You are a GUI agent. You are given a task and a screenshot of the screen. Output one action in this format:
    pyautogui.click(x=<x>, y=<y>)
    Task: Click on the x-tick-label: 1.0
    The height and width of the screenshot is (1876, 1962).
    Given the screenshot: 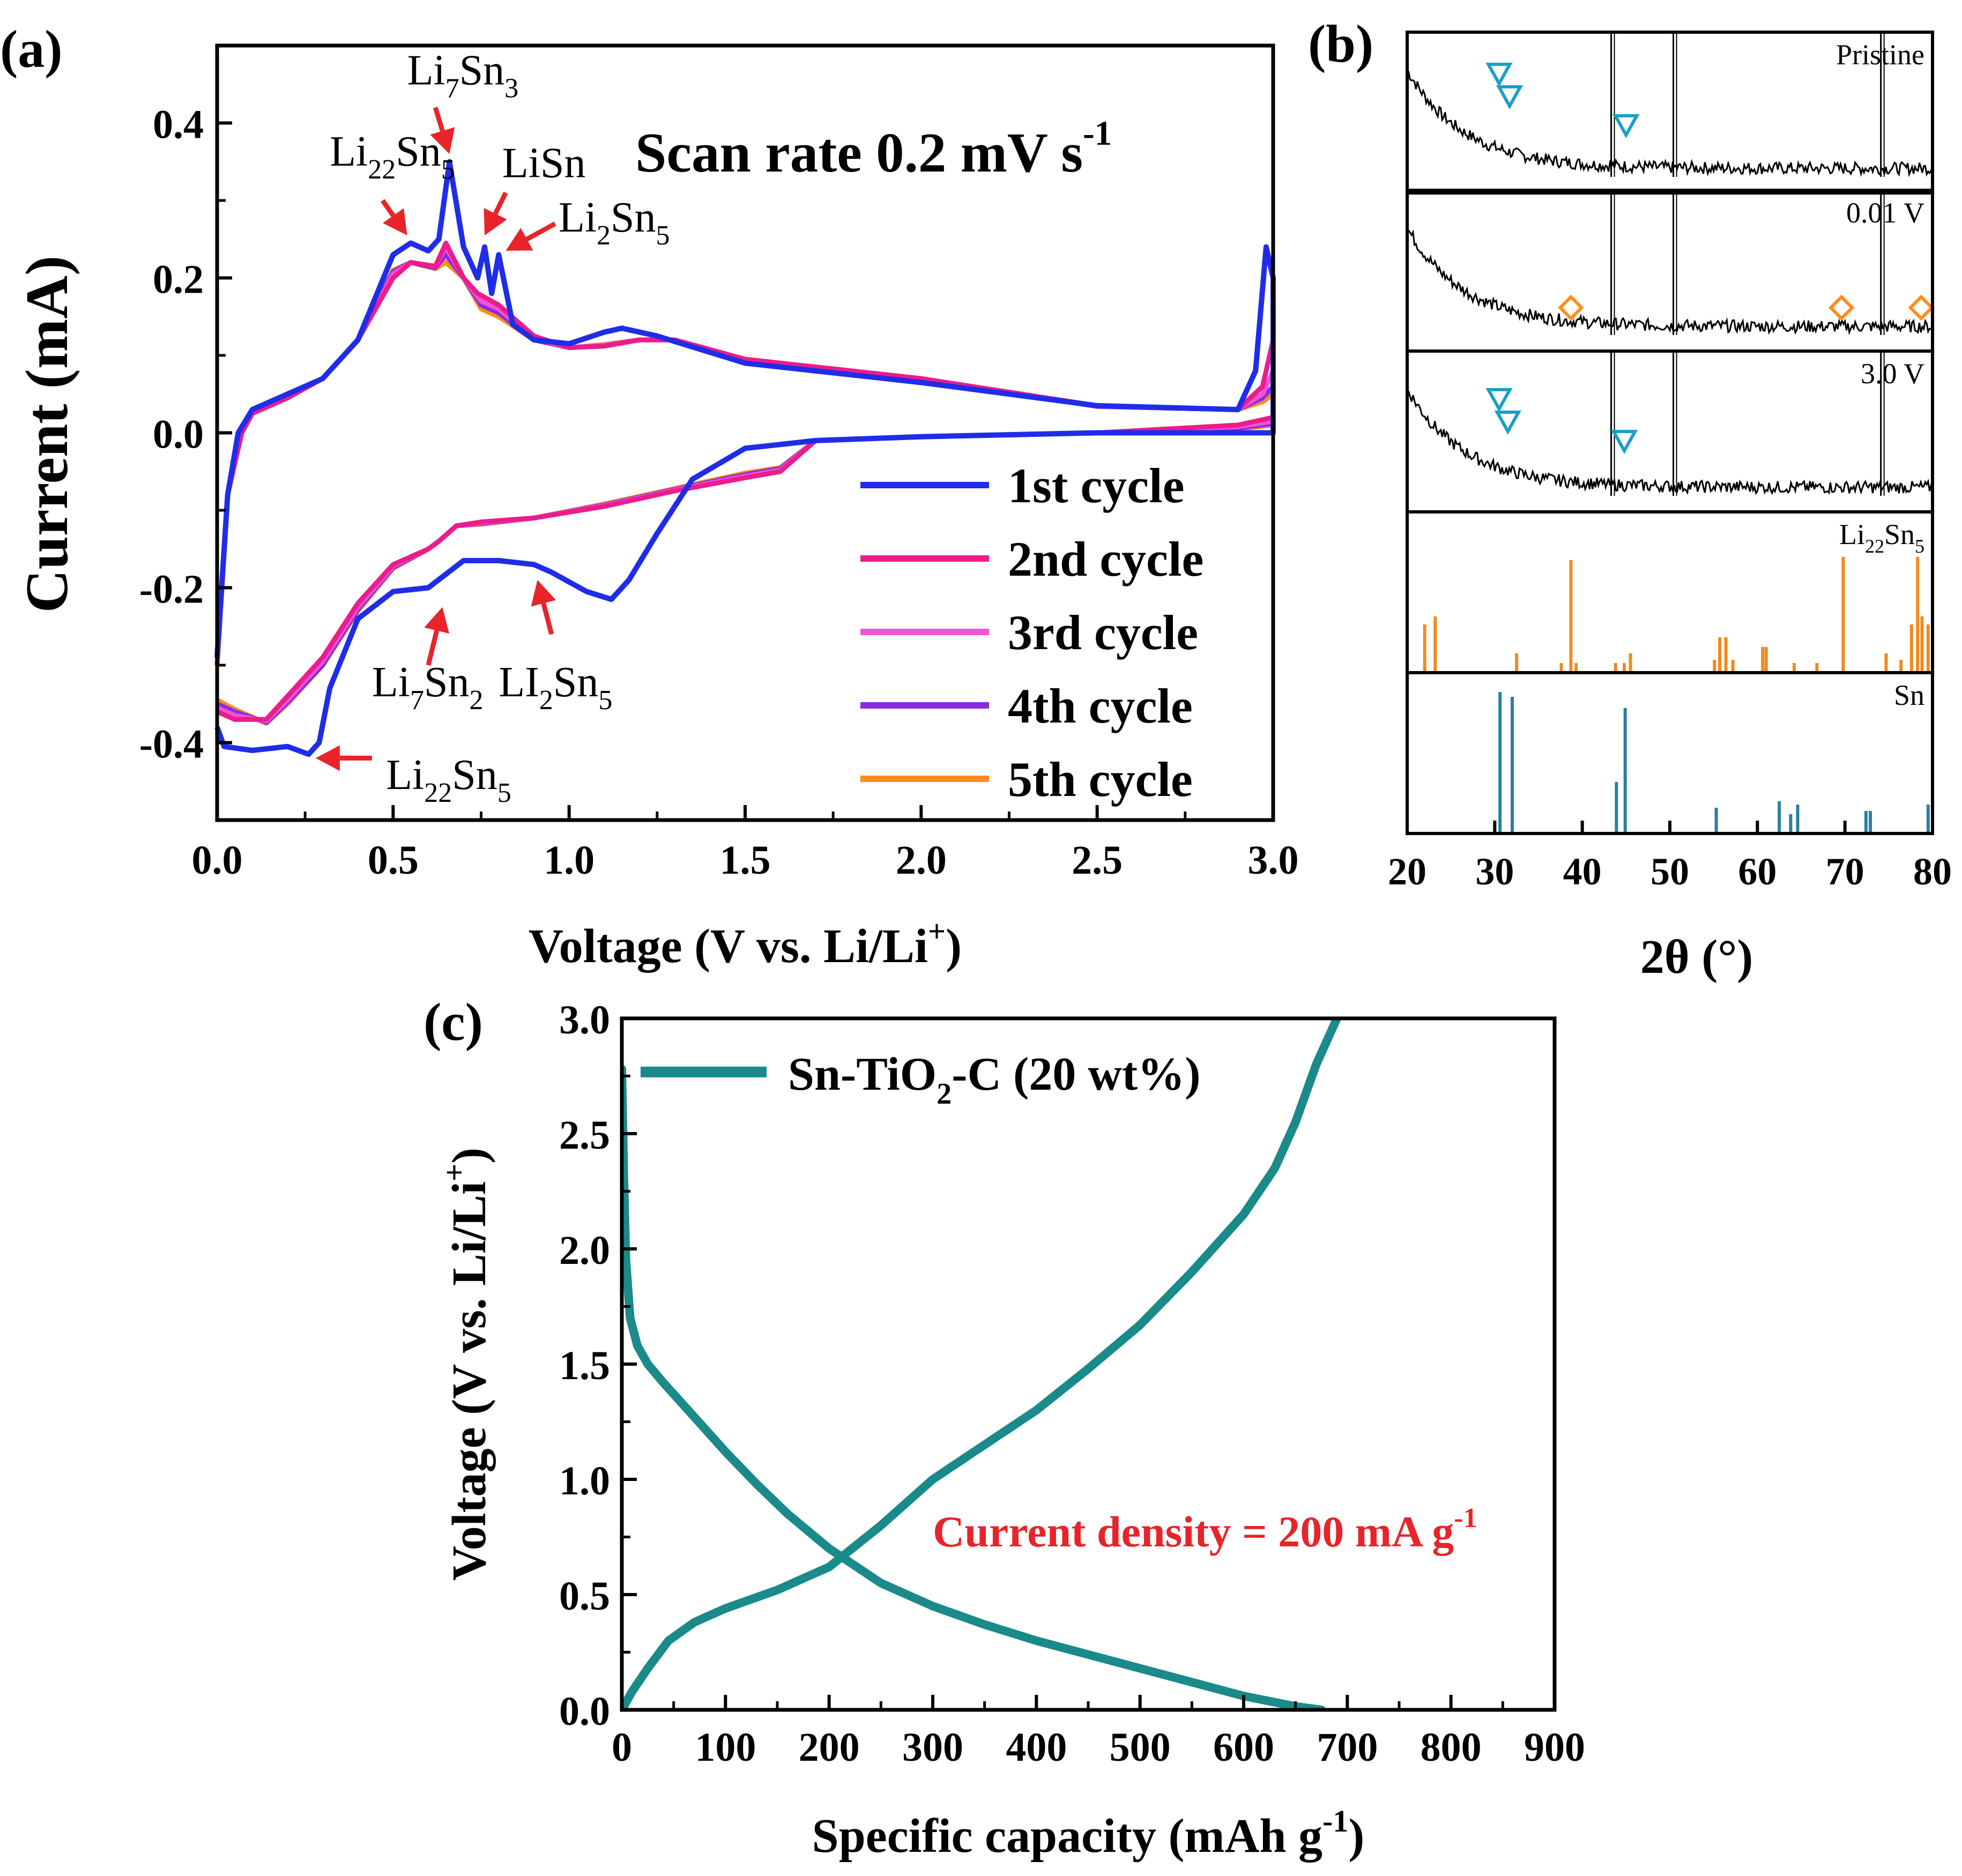 What is the action you would take?
    pyautogui.click(x=569, y=861)
    